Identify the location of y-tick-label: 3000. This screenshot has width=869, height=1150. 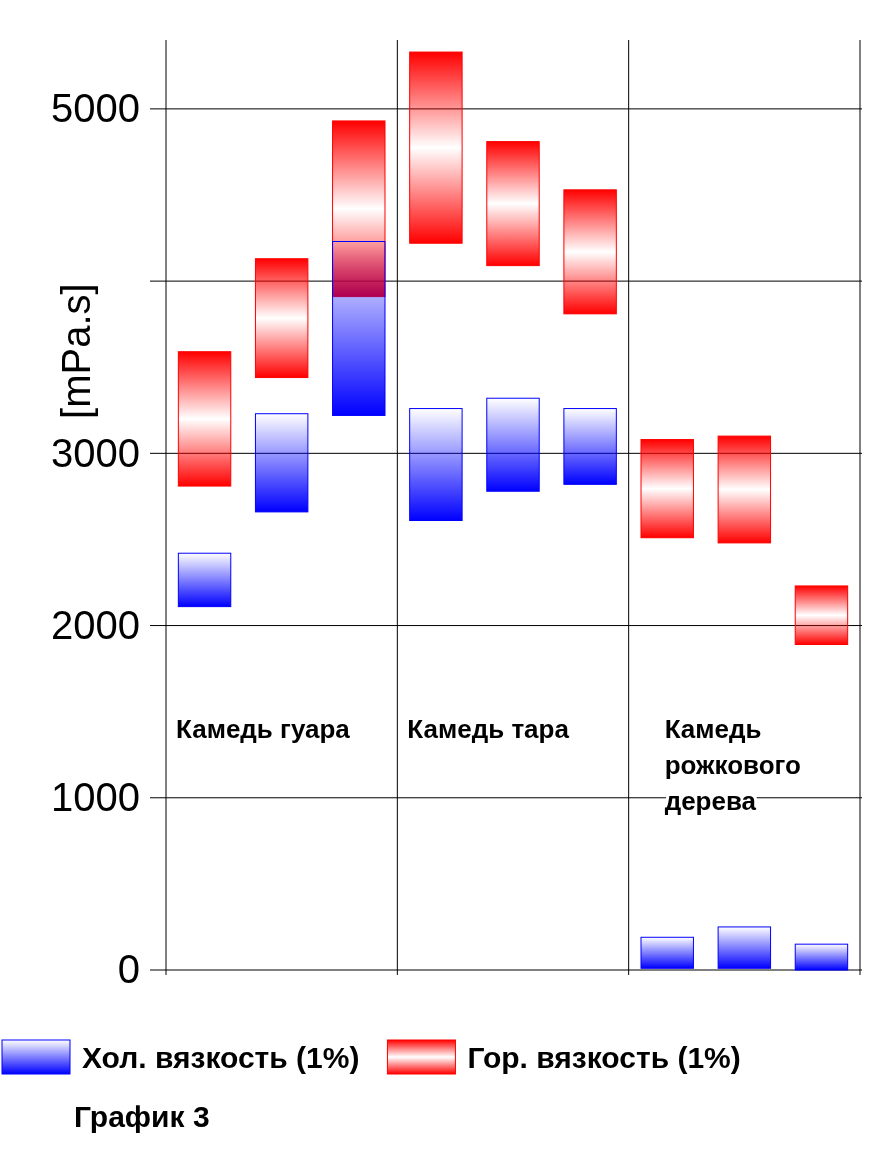
(95, 452).